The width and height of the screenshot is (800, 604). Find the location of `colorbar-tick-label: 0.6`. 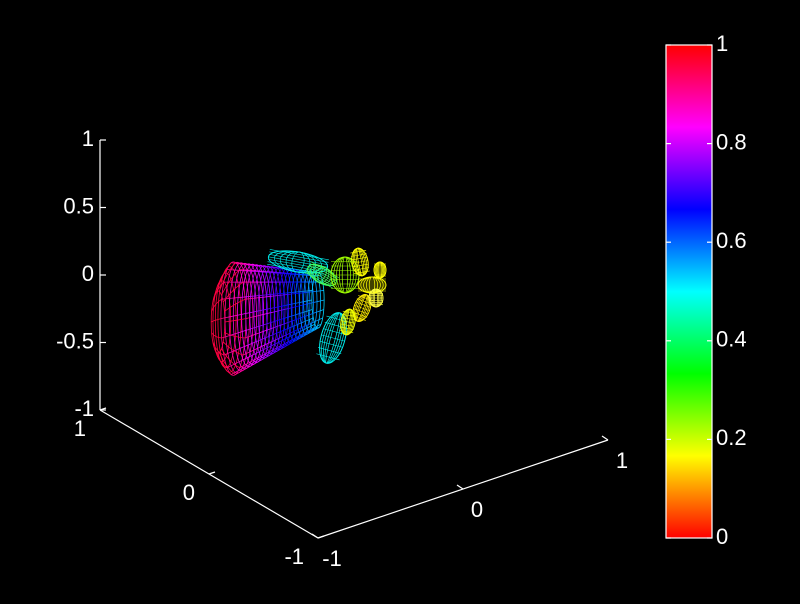

colorbar-tick-label: 0.6 is located at coordinates (731, 240).